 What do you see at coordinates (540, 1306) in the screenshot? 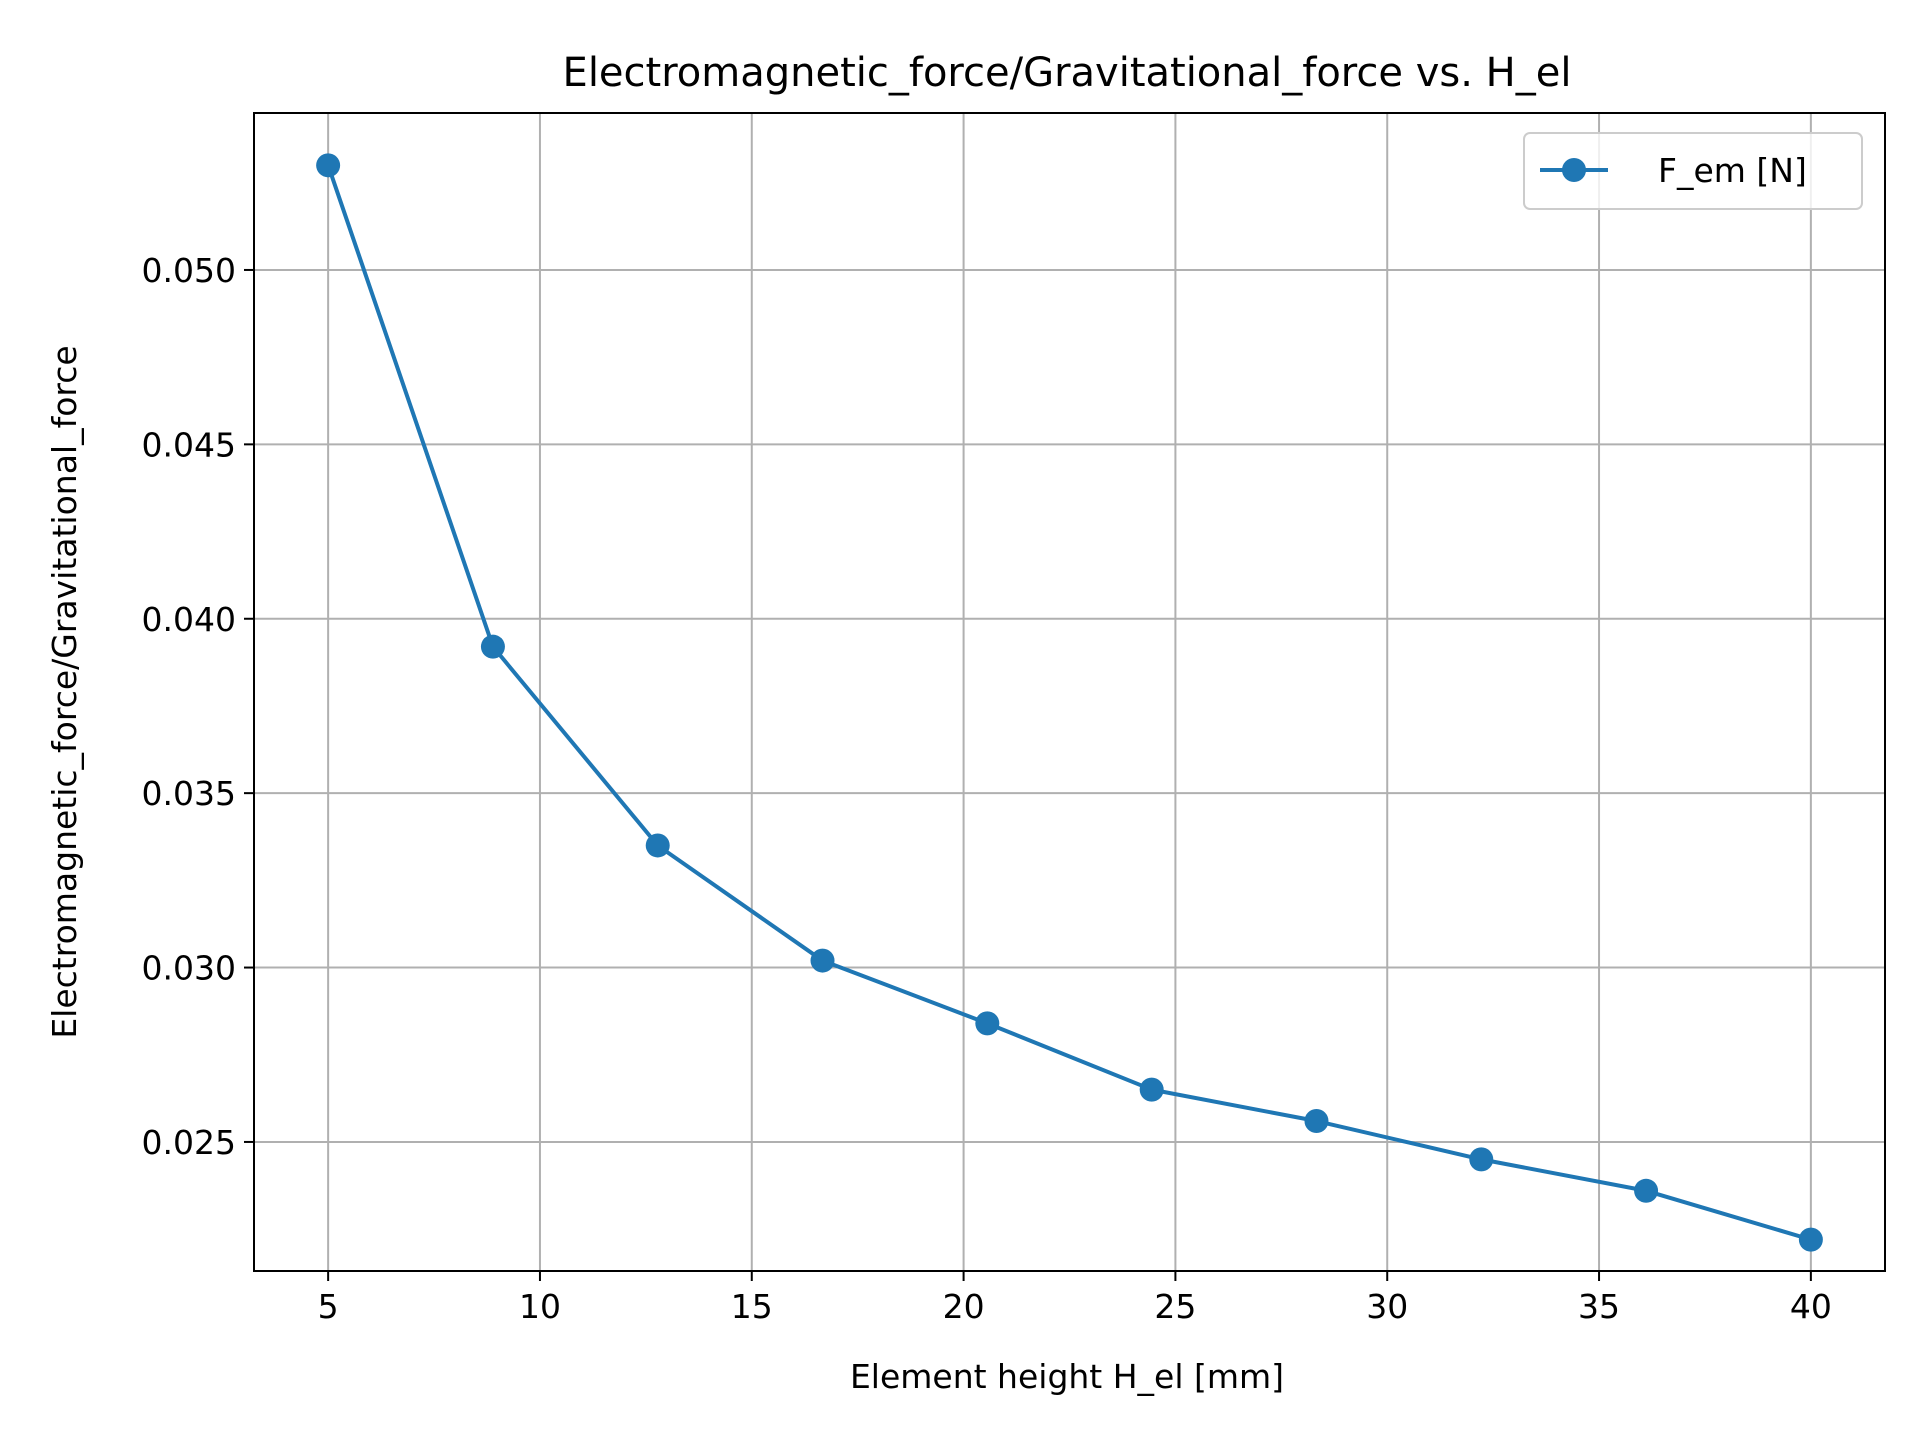
I see `x-tick-label: 10` at bounding box center [540, 1306].